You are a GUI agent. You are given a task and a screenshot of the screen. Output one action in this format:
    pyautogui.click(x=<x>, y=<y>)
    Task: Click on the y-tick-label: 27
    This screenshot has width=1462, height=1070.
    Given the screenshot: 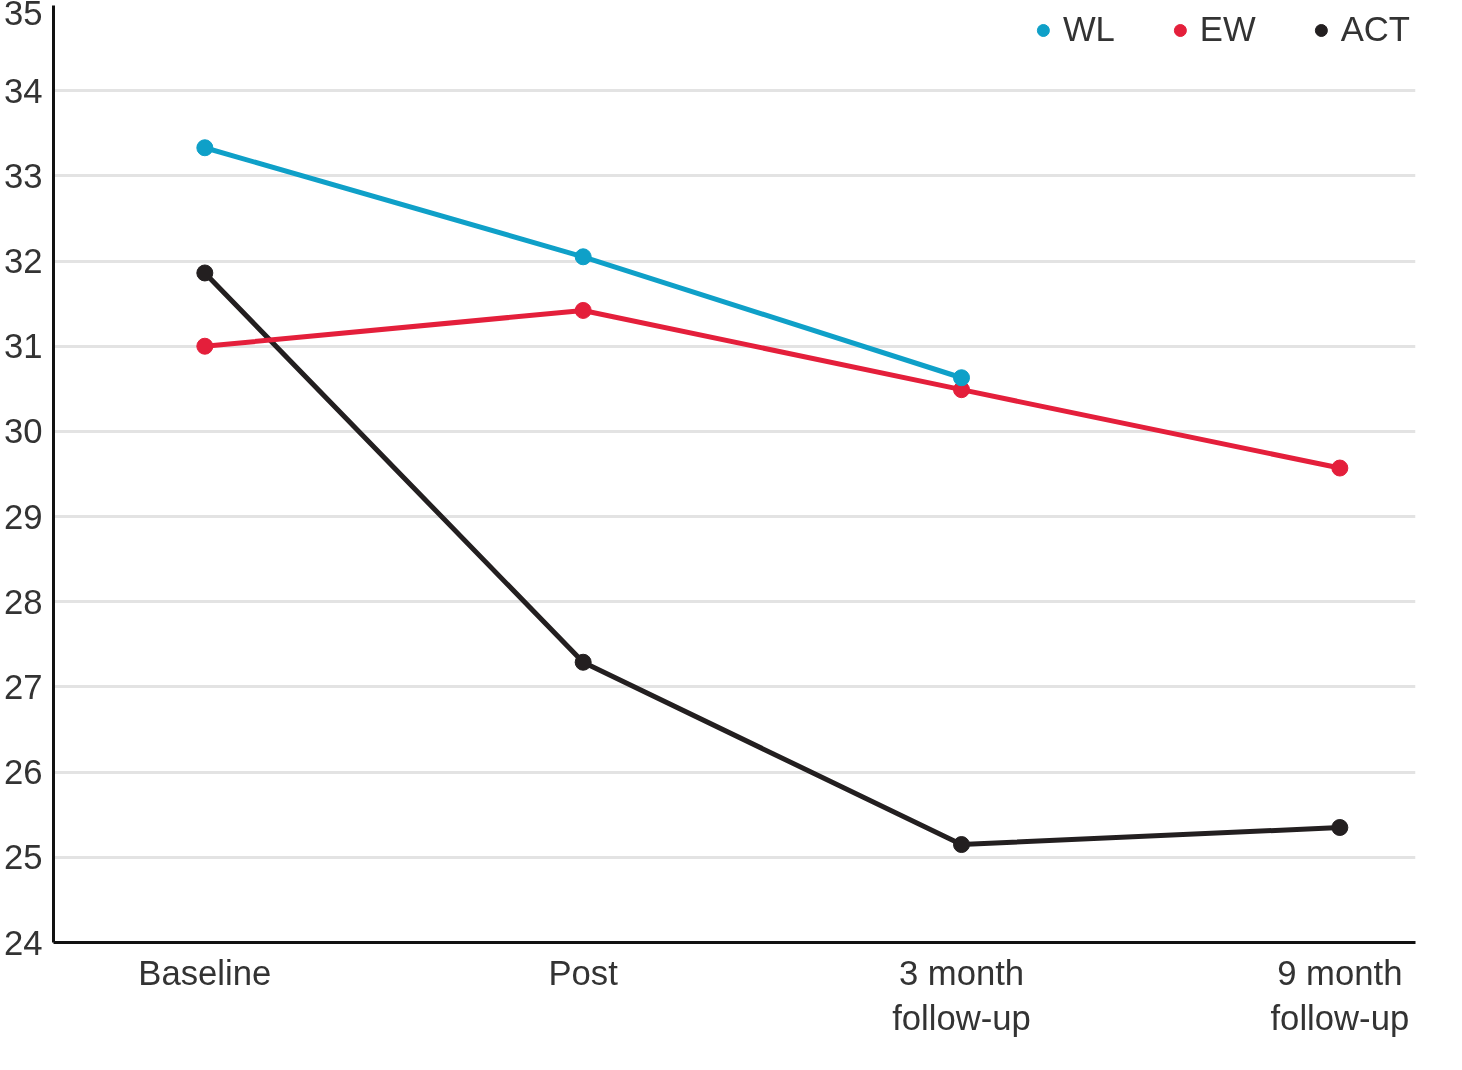 What is the action you would take?
    pyautogui.click(x=23, y=686)
    